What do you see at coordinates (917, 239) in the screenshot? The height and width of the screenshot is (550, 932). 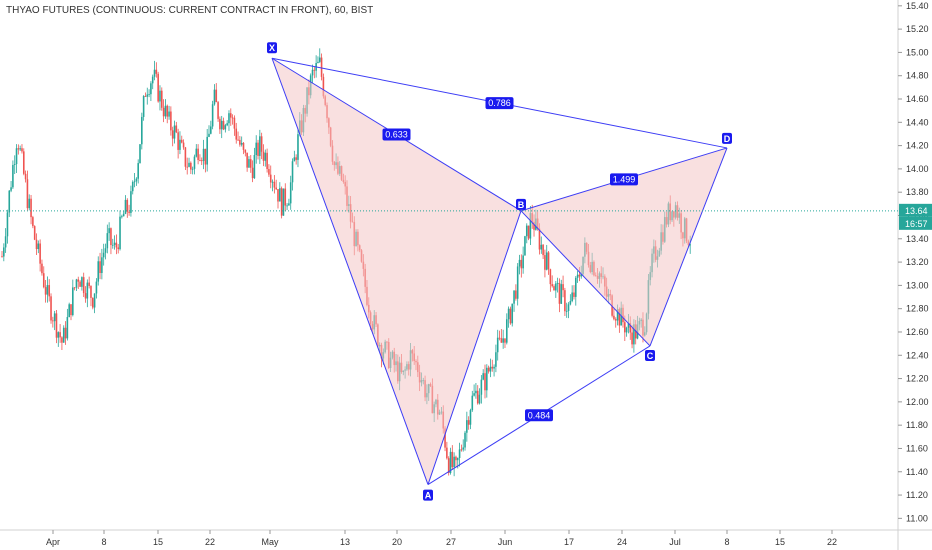 I see `price-tick-label: 13.40` at bounding box center [917, 239].